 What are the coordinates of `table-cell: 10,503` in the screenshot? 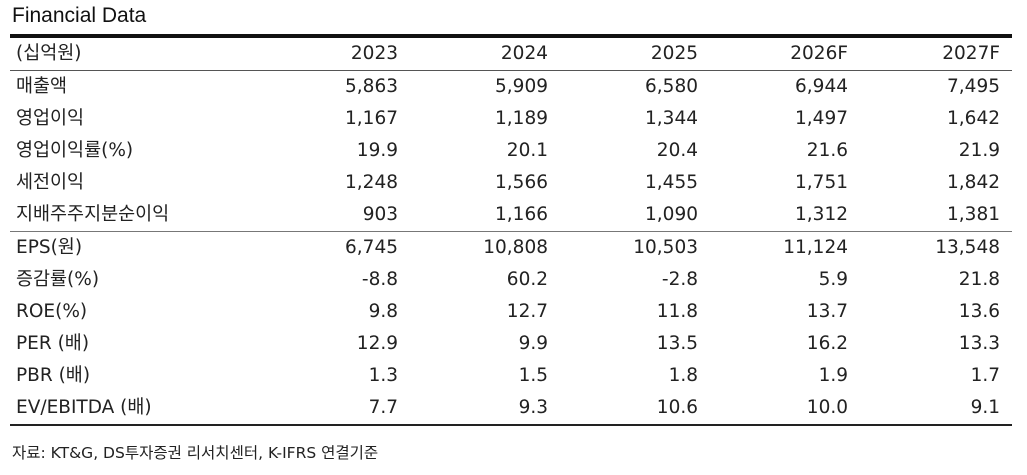 It's located at (665, 247).